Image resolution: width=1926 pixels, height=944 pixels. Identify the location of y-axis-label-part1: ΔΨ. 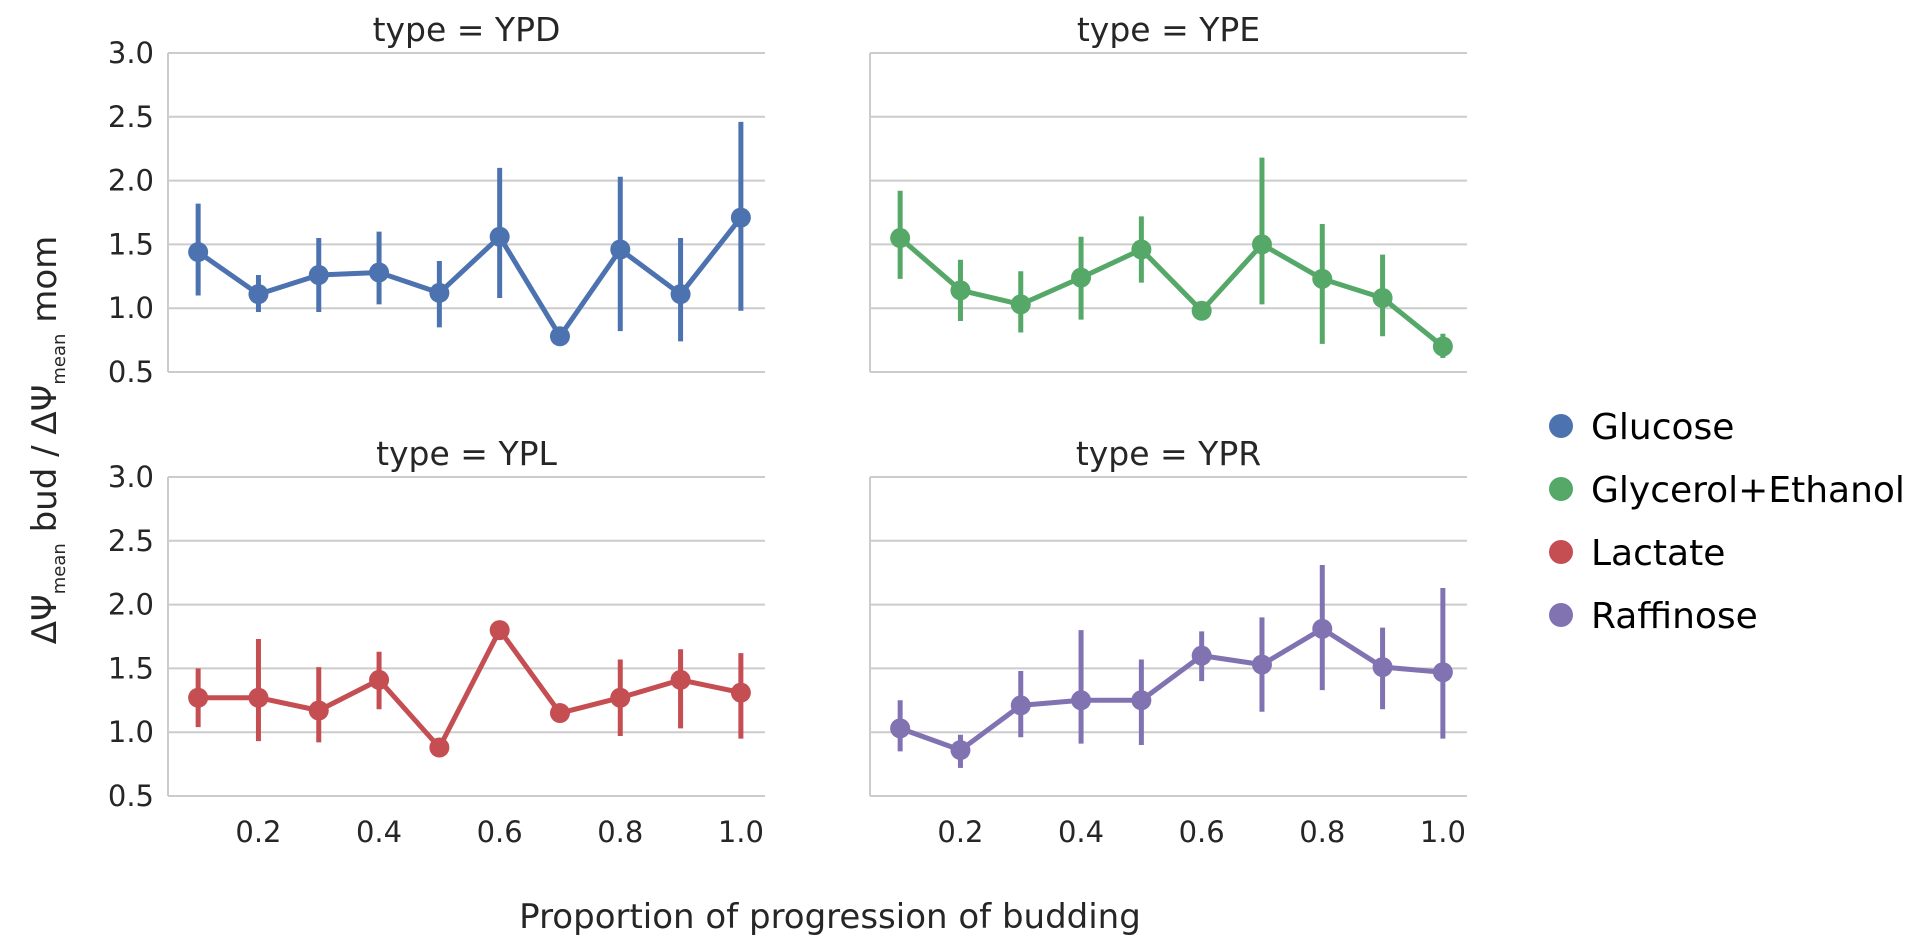
(45, 619).